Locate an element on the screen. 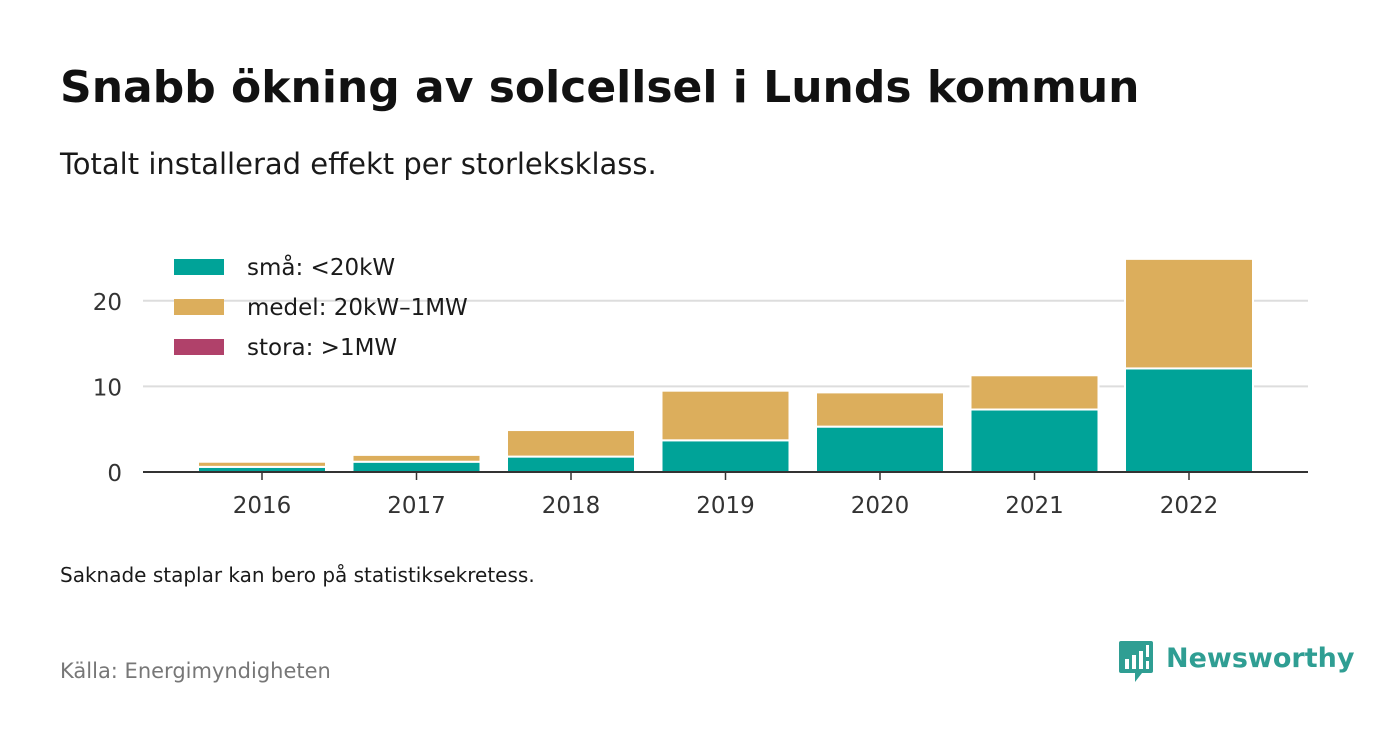  x-tick-label: 2018 is located at coordinates (571, 506).